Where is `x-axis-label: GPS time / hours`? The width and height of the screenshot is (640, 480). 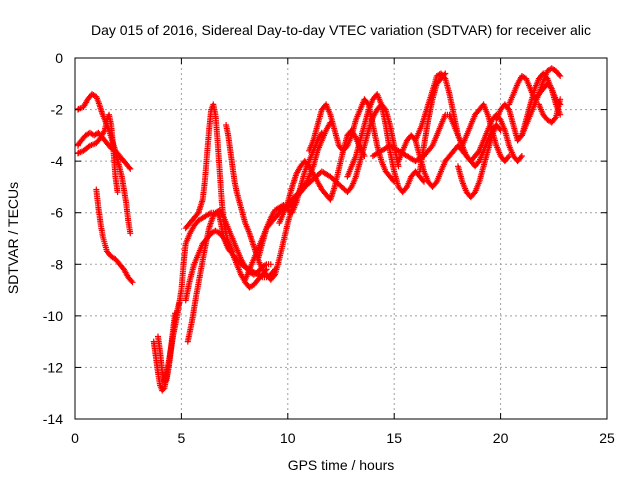 x-axis-label: GPS time / hours is located at coordinates (341, 465).